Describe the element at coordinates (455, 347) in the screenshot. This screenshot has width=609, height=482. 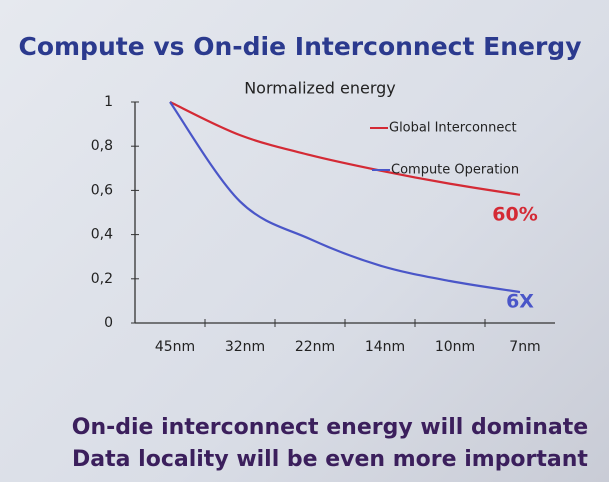
I see `x-tick-label: 10nm` at that location.